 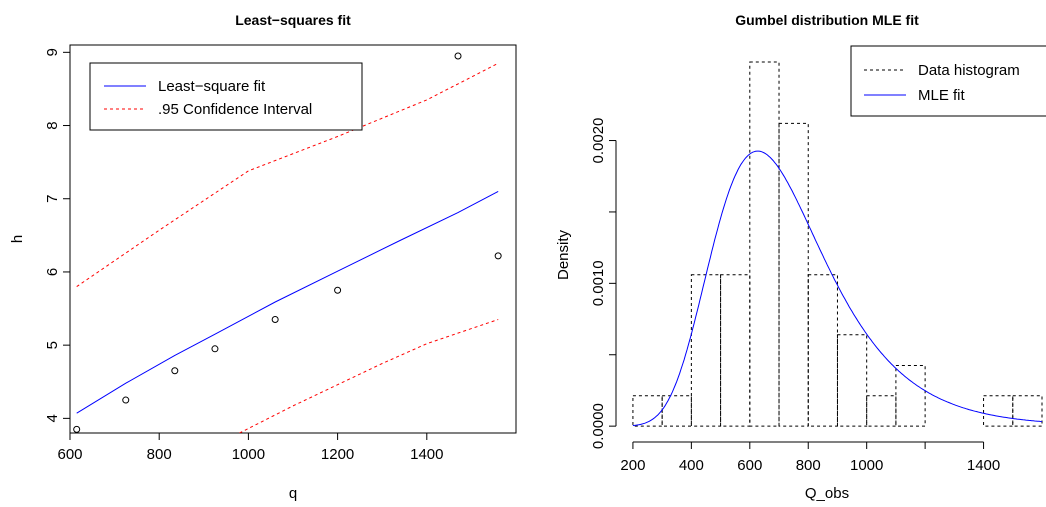 I want to click on right-x-tick-label: 1400, so click(x=983, y=465).